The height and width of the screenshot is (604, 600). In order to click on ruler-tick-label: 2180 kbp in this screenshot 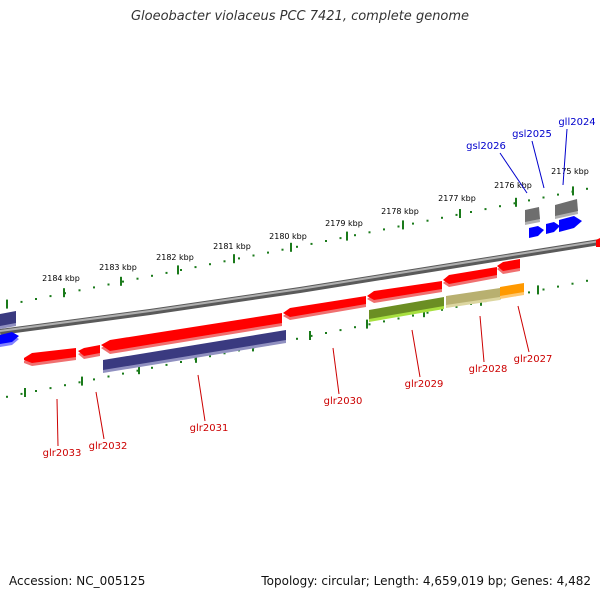, I will do `click(288, 236)`.